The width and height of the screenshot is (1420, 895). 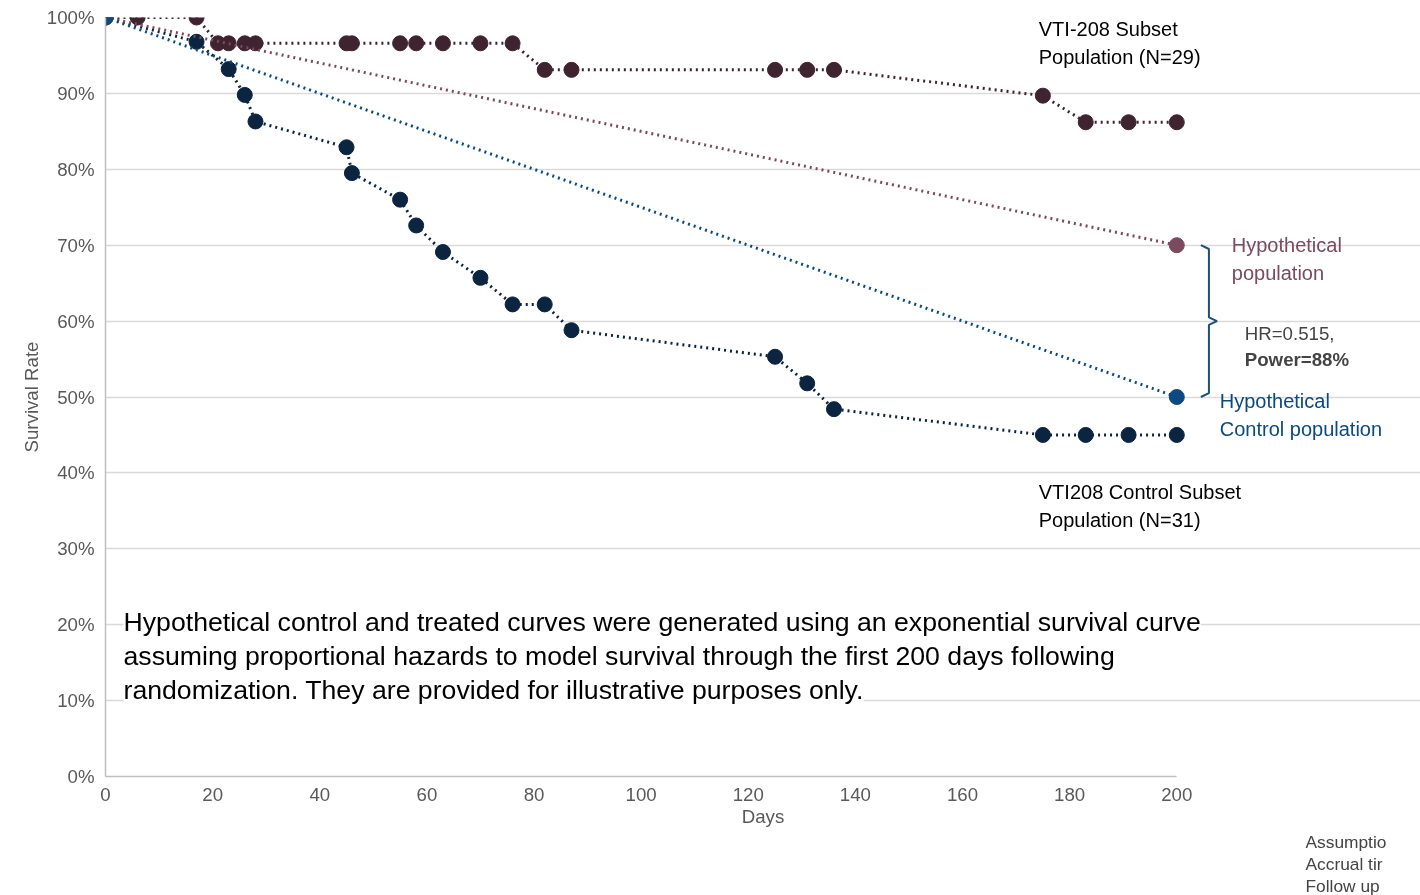 I want to click on y-tick-label: 20%, so click(x=76, y=625).